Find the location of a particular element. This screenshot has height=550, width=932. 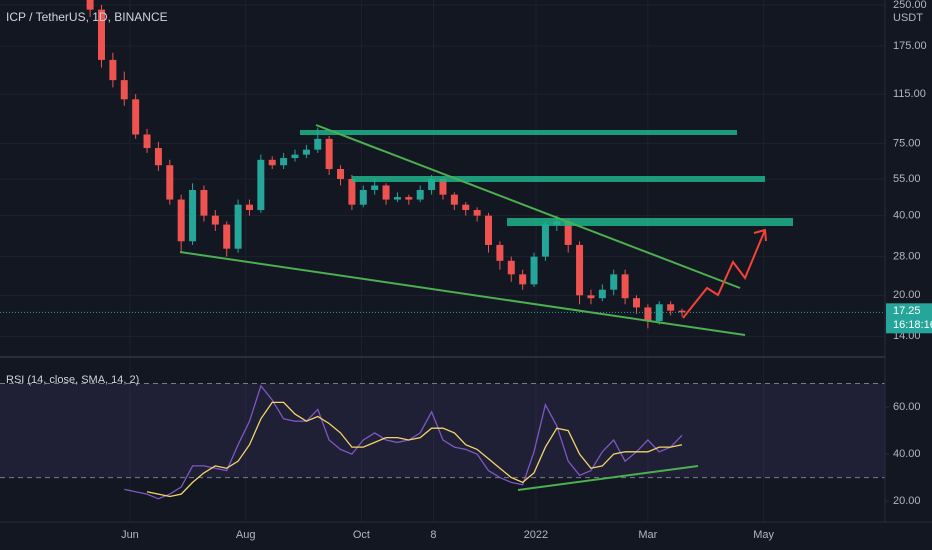

rsi-title: RSI (14, close, SMA, 14, 2) is located at coordinates (72, 380).